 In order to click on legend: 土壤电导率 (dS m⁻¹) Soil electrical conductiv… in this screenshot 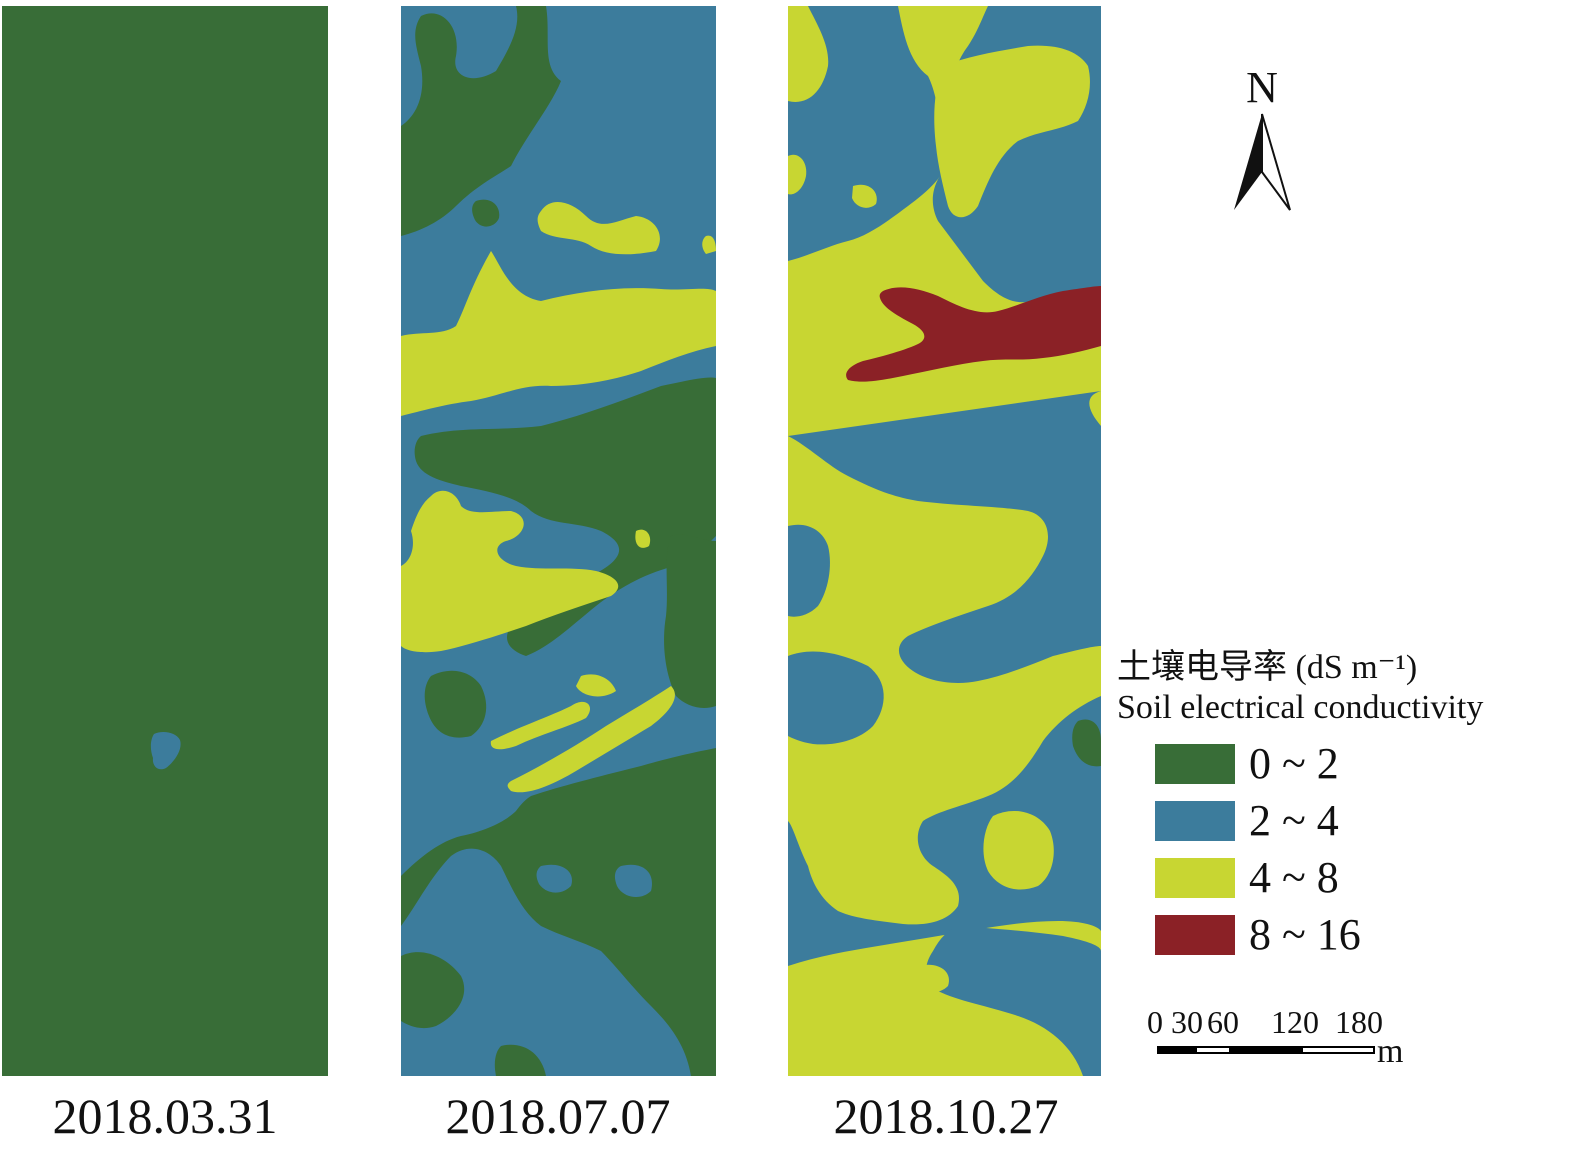, I will do `click(1344, 806)`.